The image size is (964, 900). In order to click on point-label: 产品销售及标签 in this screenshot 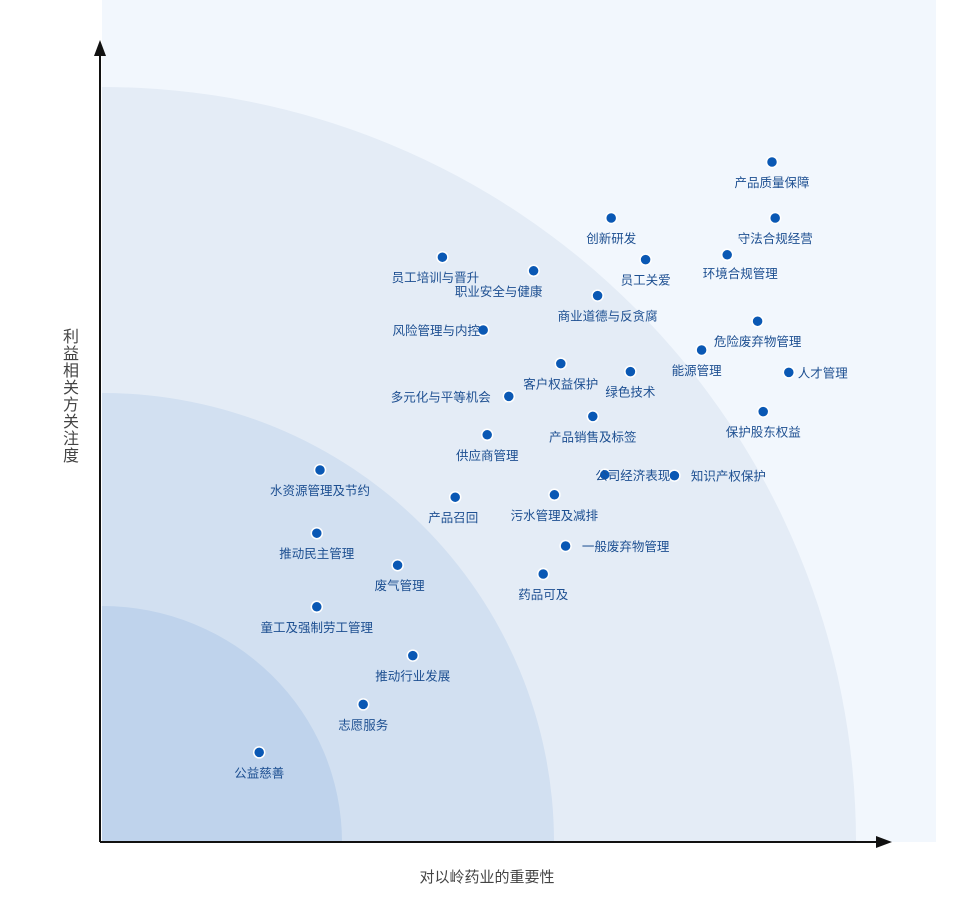, I will do `click(593, 436)`.